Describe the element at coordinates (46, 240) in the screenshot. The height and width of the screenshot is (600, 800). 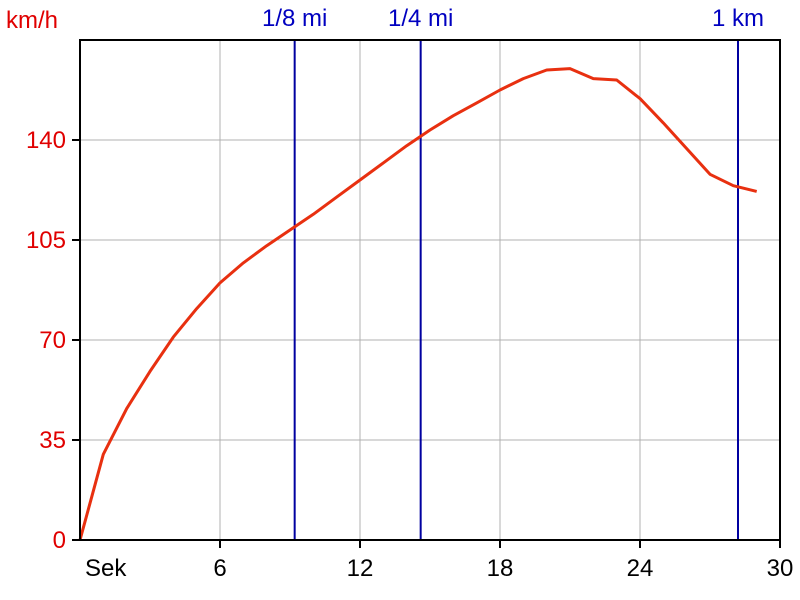
I see `y-tick-label-3: 105` at that location.